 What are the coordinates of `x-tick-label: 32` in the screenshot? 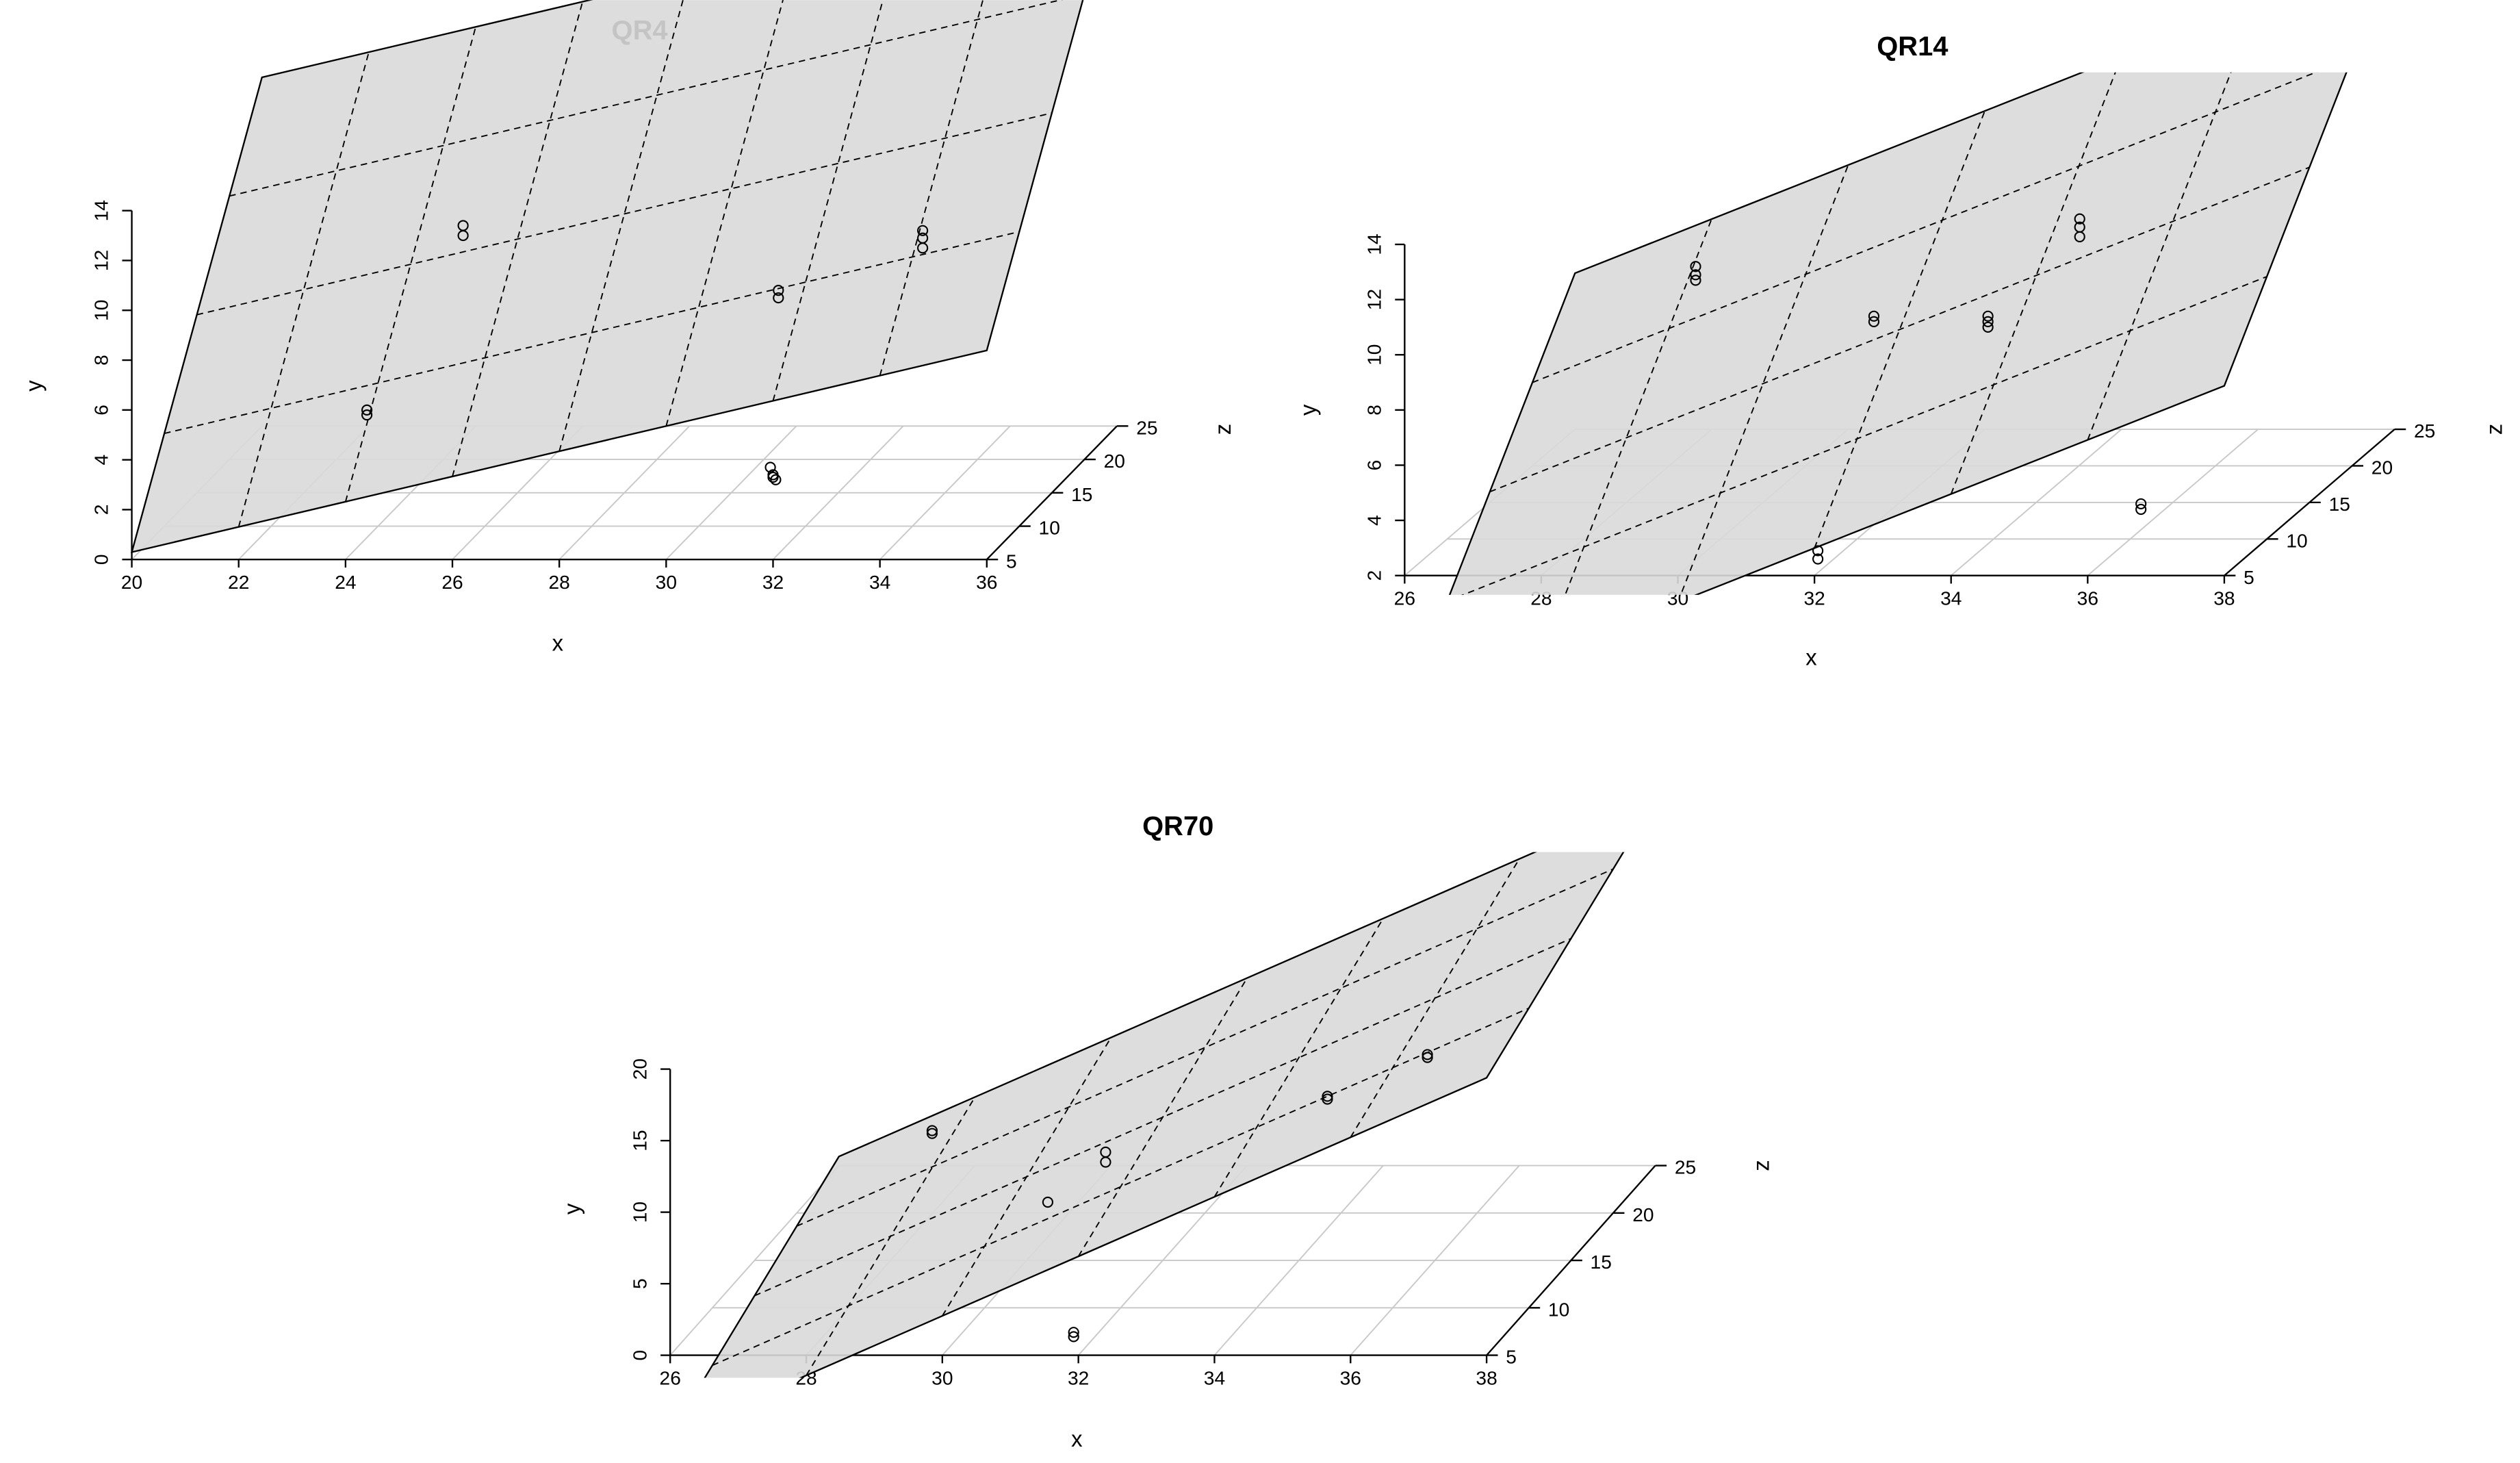 It's located at (1814, 598).